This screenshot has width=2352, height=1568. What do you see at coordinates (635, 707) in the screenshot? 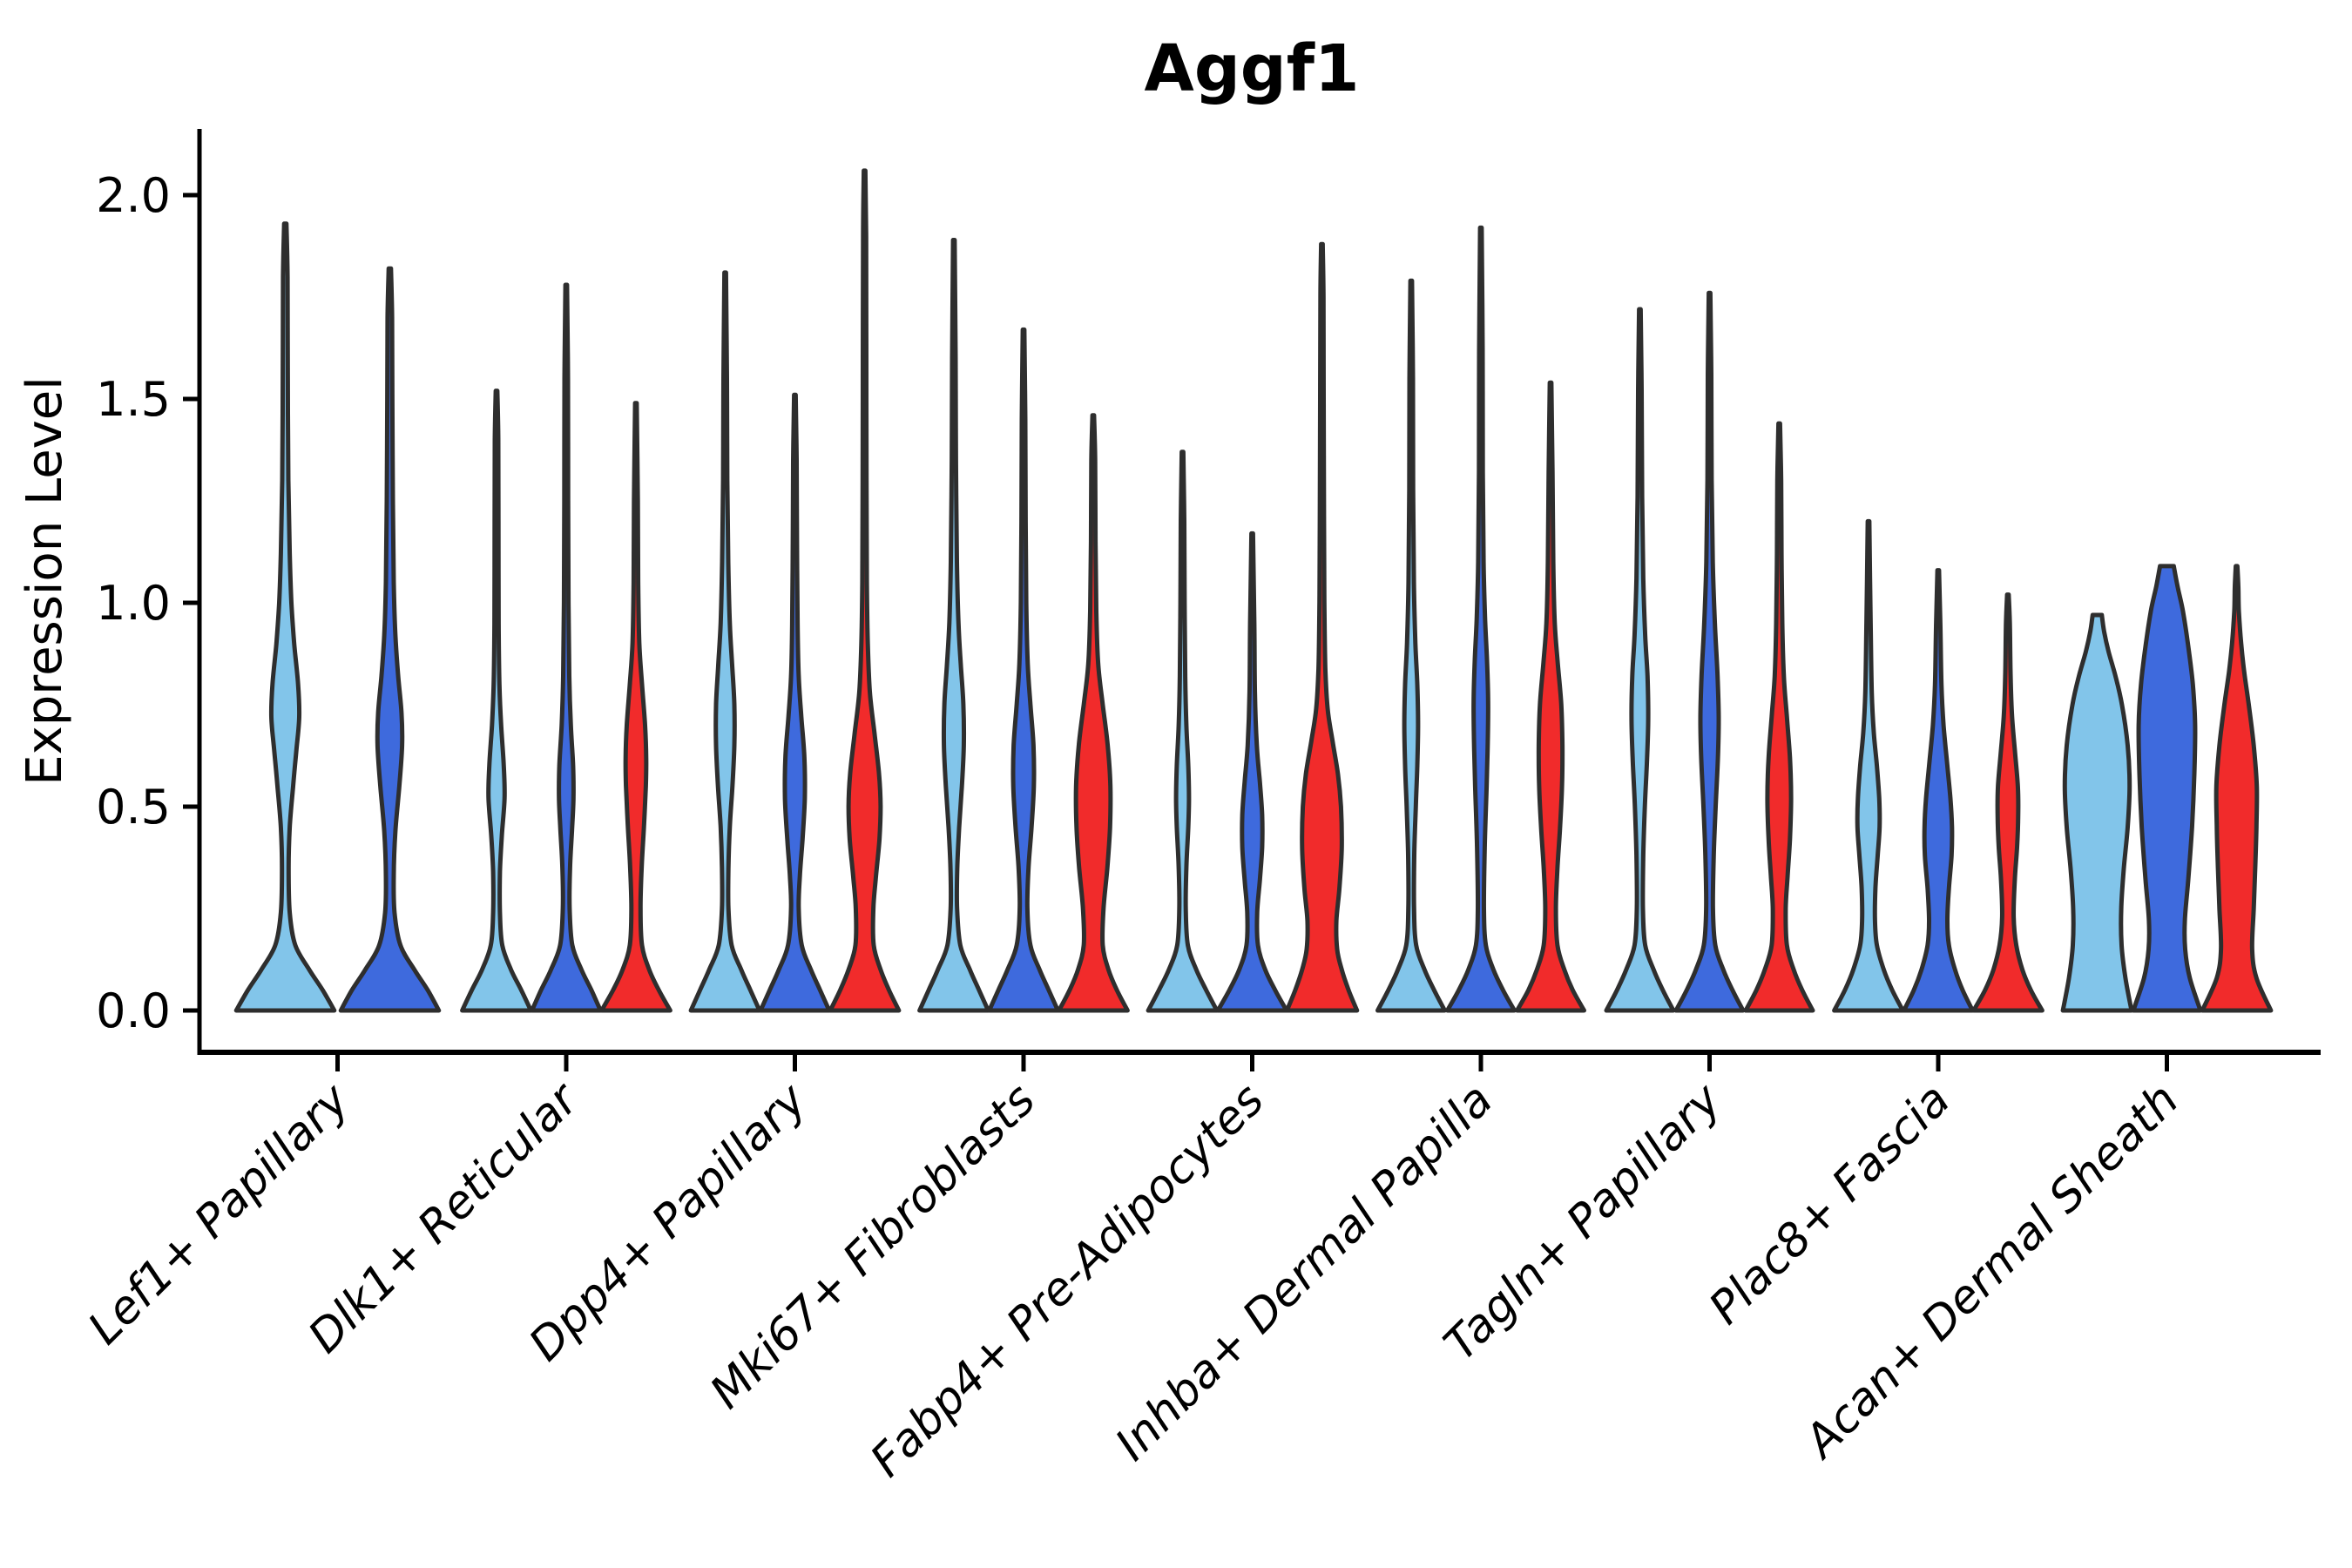
I see `violin-dlk1-reticular-red` at bounding box center [635, 707].